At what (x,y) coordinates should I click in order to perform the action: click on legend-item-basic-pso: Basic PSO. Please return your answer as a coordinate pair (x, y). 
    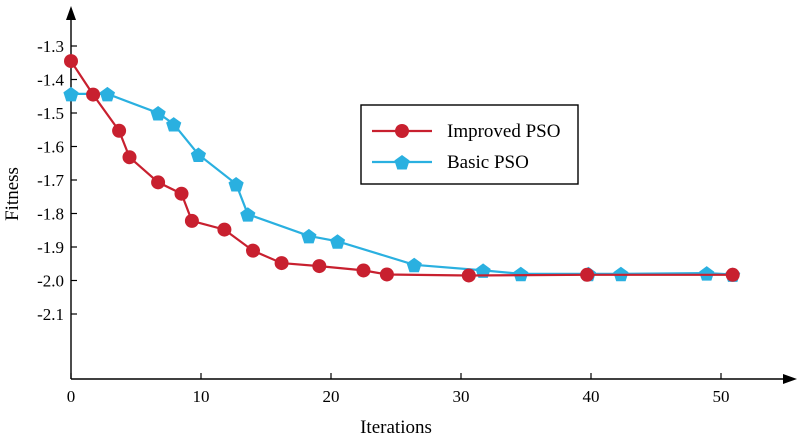
    Looking at the image, I should click on (450, 162).